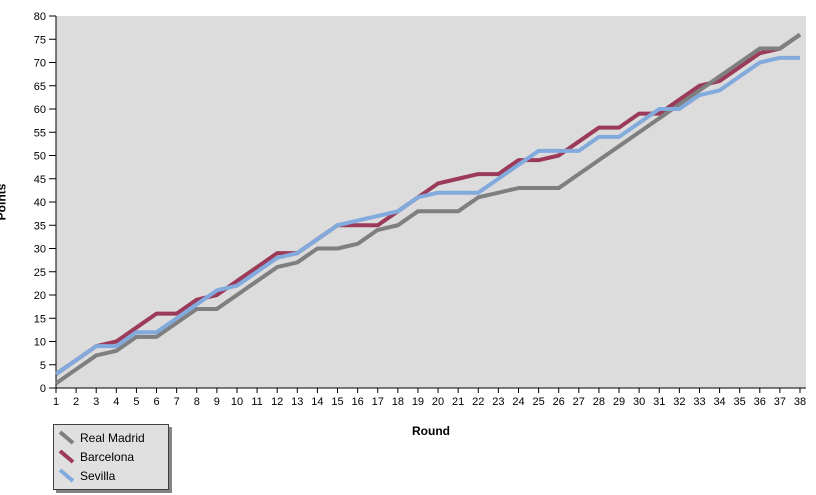 The width and height of the screenshot is (816, 495). What do you see at coordinates (4, 202) in the screenshot?
I see `y-axis-title: Points` at bounding box center [4, 202].